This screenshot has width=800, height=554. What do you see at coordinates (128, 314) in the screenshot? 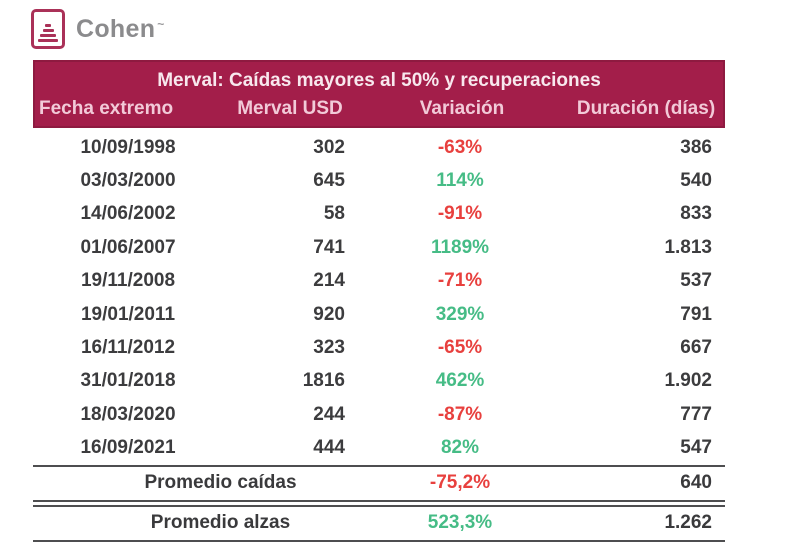
I see `cell-fecha: 19/01/2011` at bounding box center [128, 314].